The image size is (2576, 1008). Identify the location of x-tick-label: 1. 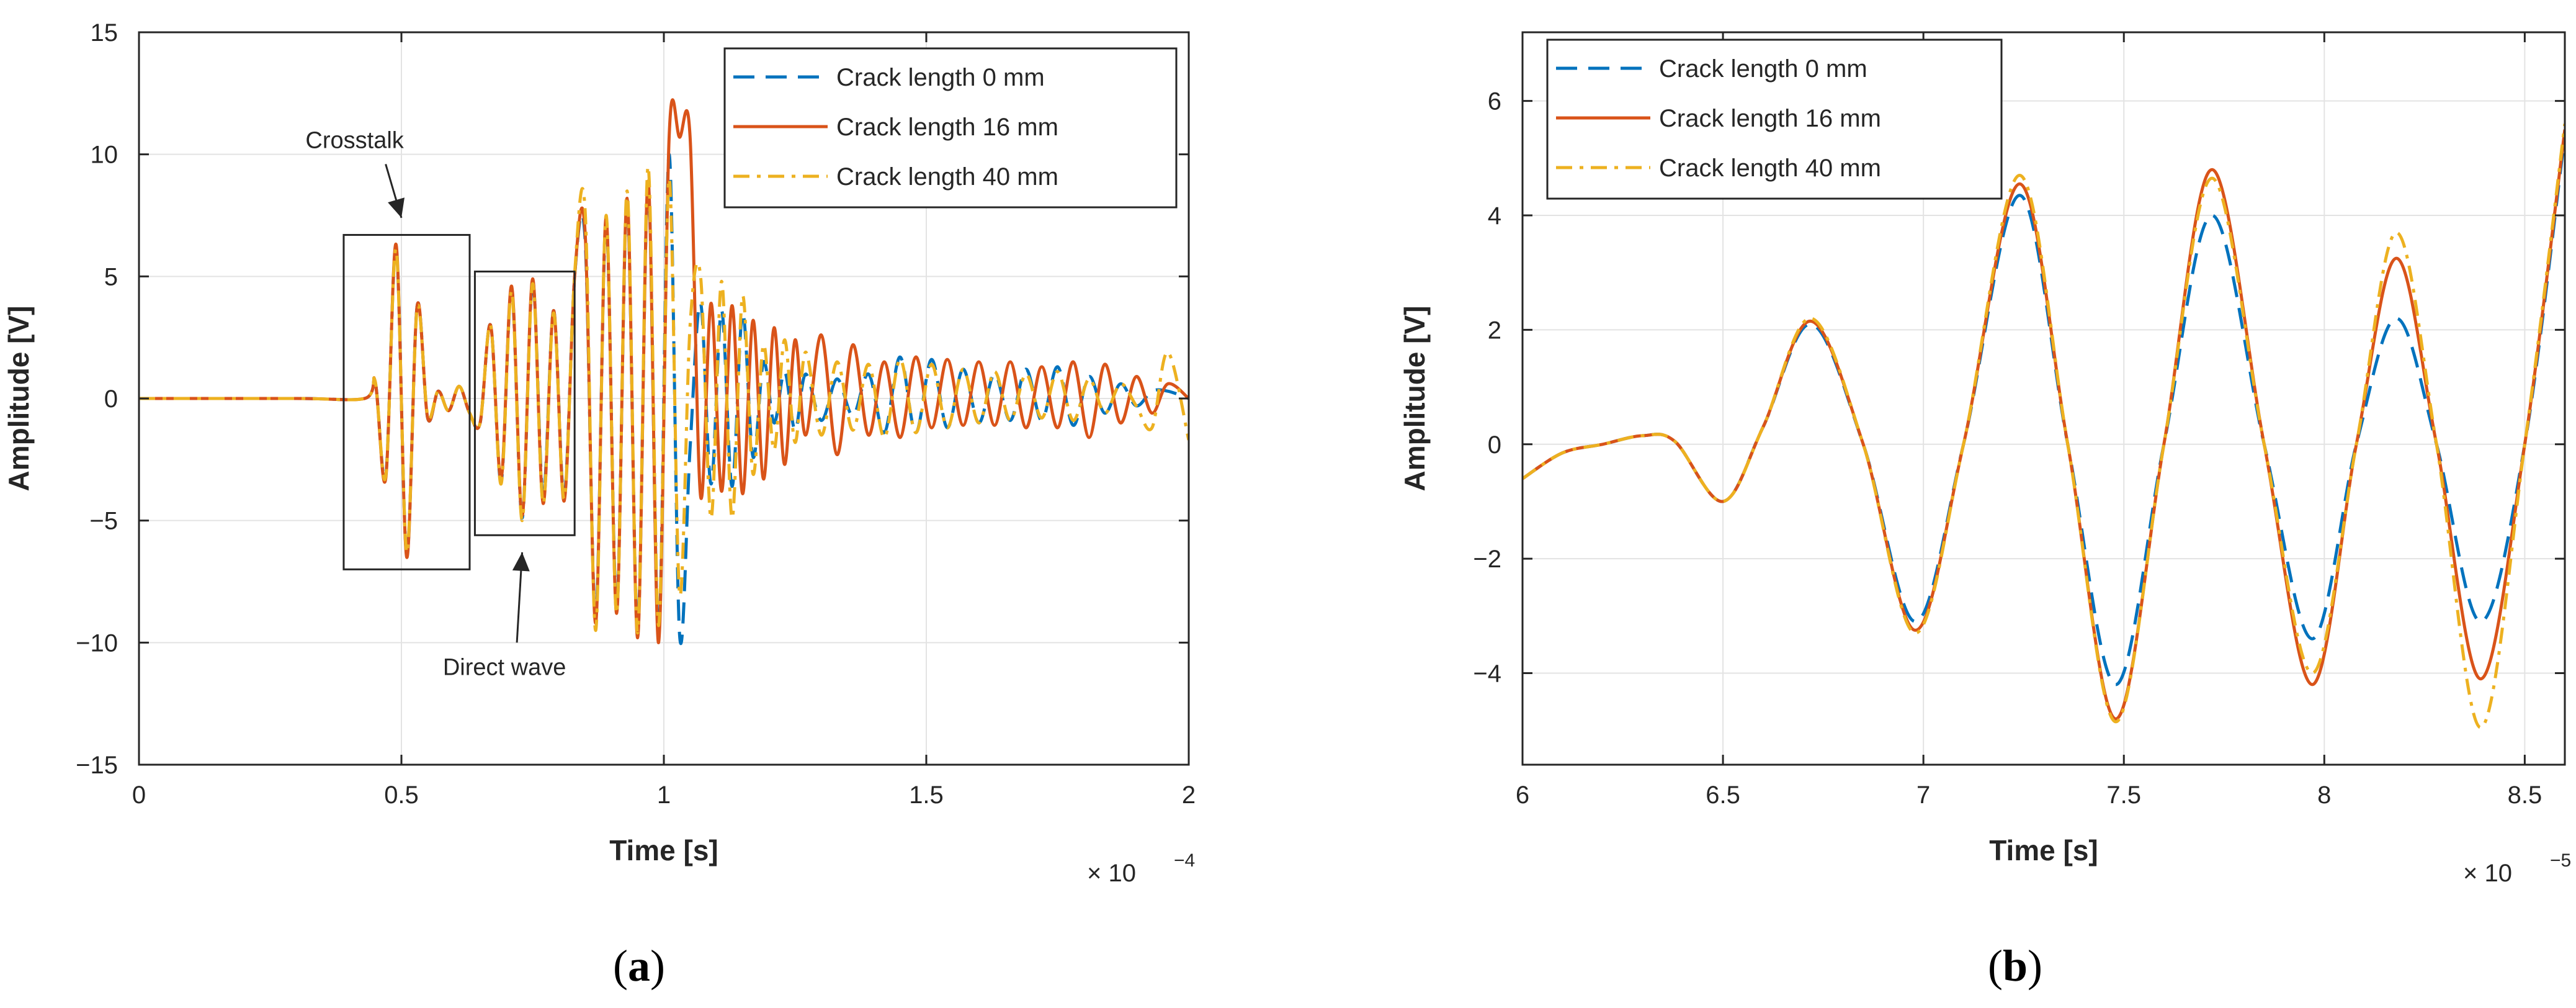
(664, 795).